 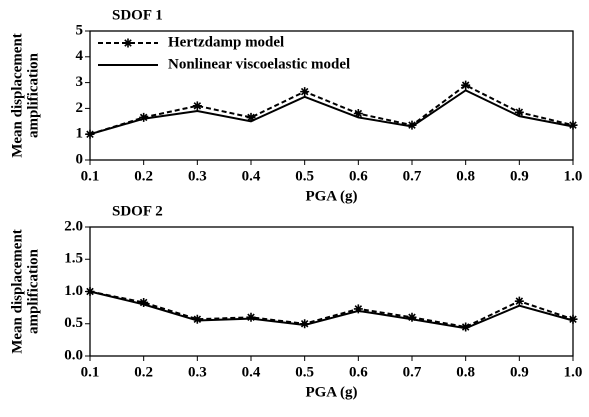 What do you see at coordinates (73, 291) in the screenshot?
I see `y-tick-label: 1.0` at bounding box center [73, 291].